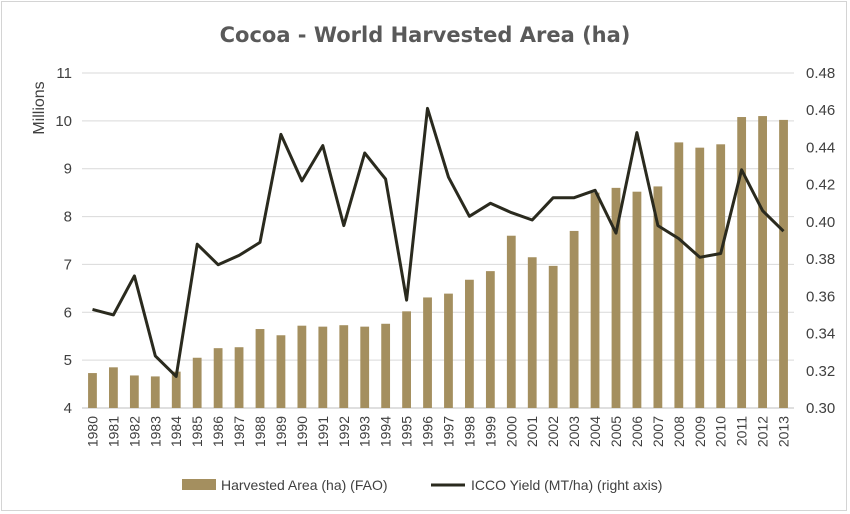 This screenshot has width=850, height=514. What do you see at coordinates (365, 431) in the screenshot?
I see `x-tick-label: 1993` at bounding box center [365, 431].